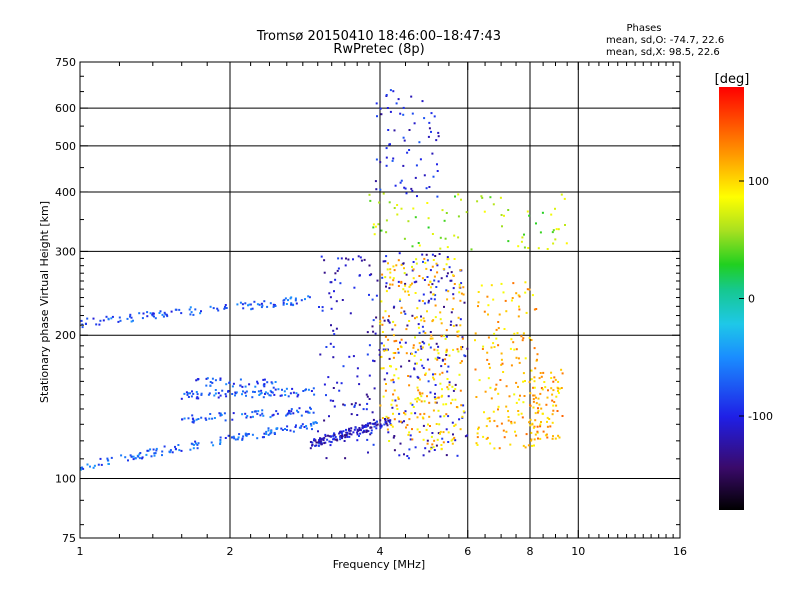 This screenshot has width=800, height=600. Describe the element at coordinates (69, 538) in the screenshot. I see `y-tick-label: 75` at that location.